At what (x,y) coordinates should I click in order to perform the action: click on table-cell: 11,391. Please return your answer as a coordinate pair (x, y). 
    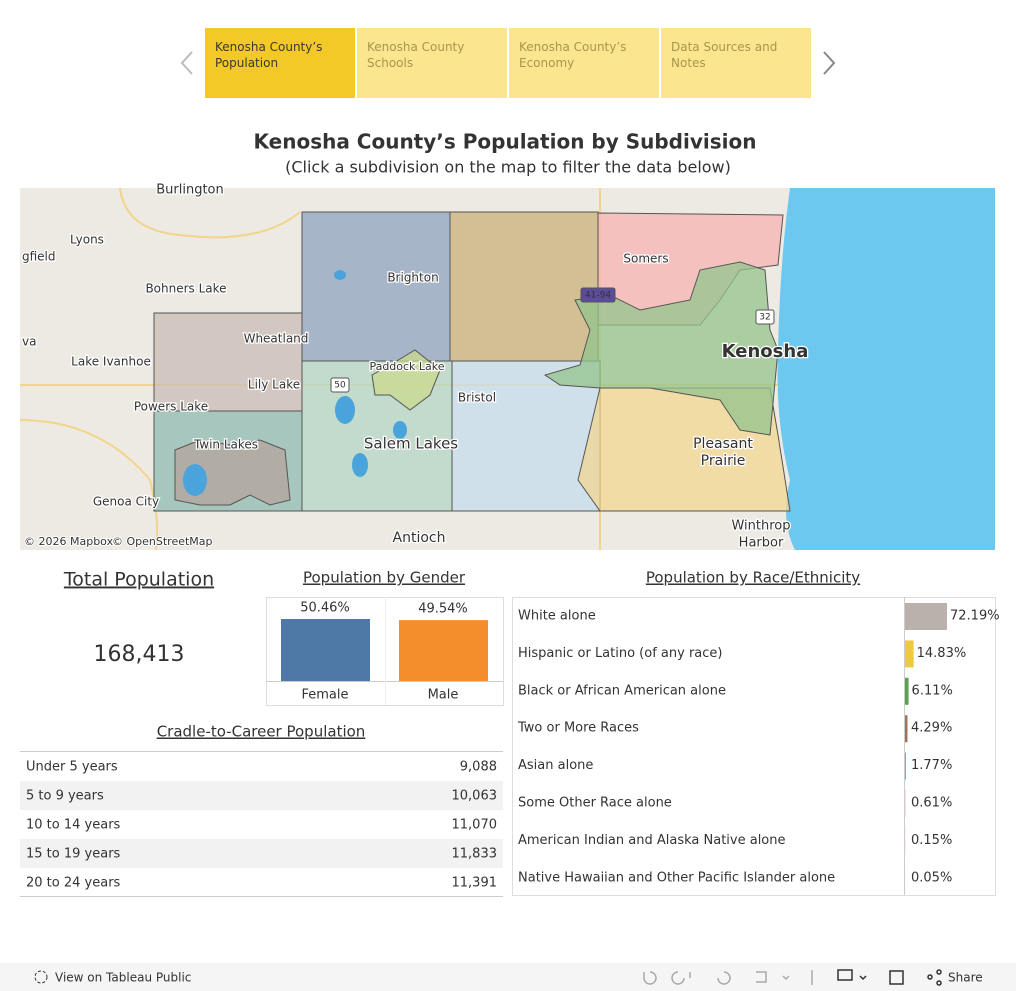
    Looking at the image, I should click on (475, 883).